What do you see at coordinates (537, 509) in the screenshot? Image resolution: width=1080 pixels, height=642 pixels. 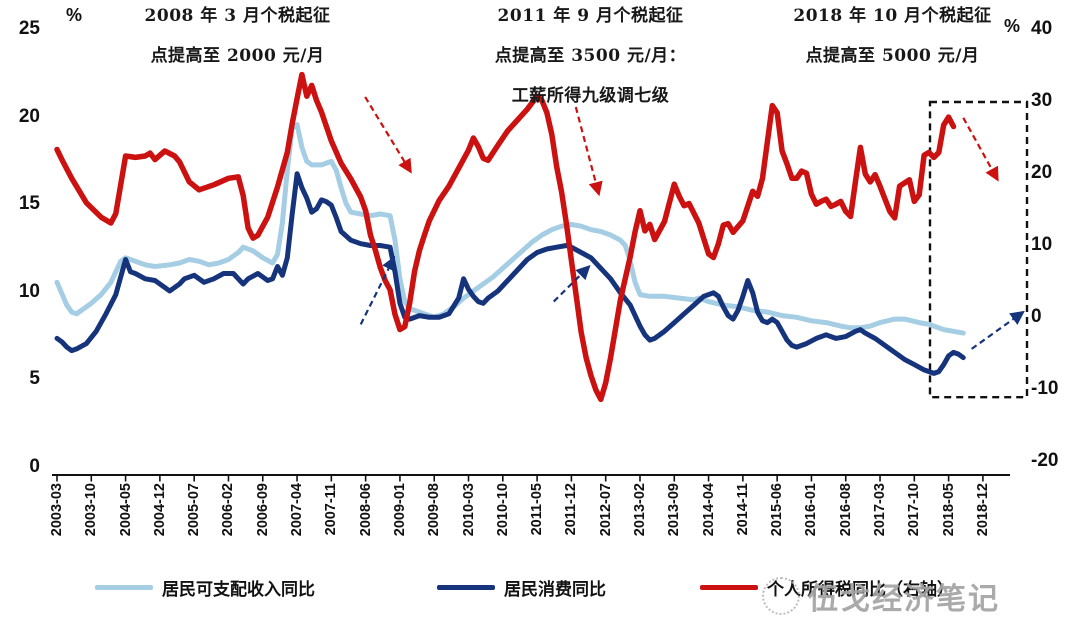 I see `x-axis-tick-label: 2011-05` at bounding box center [537, 509].